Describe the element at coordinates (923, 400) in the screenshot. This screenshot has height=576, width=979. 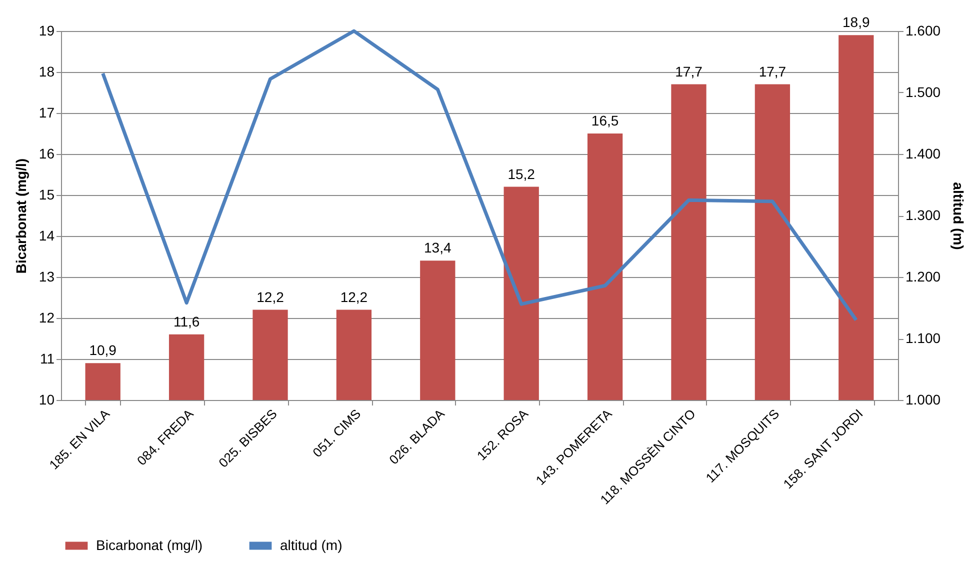
I see `y2-tick-label: 1.000` at that location.